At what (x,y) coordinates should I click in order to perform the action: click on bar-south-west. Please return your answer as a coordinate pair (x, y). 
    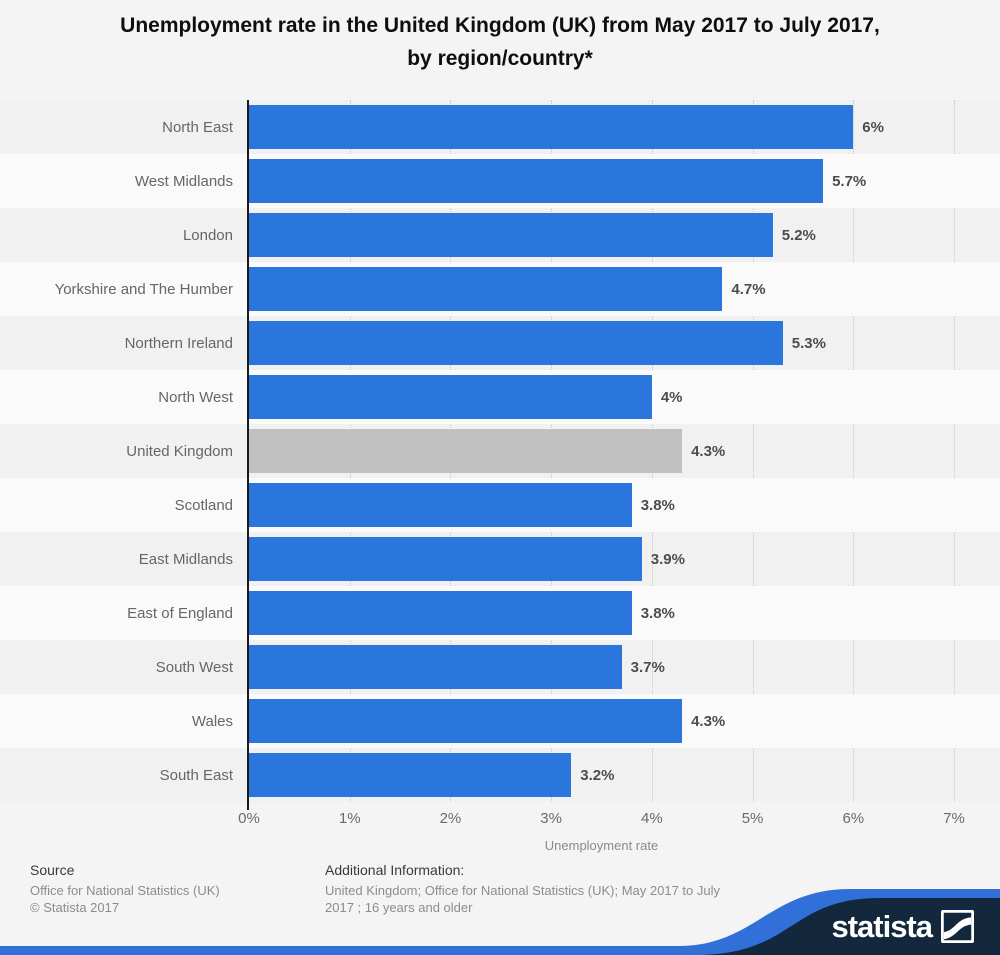
    Looking at the image, I should click on (435, 667).